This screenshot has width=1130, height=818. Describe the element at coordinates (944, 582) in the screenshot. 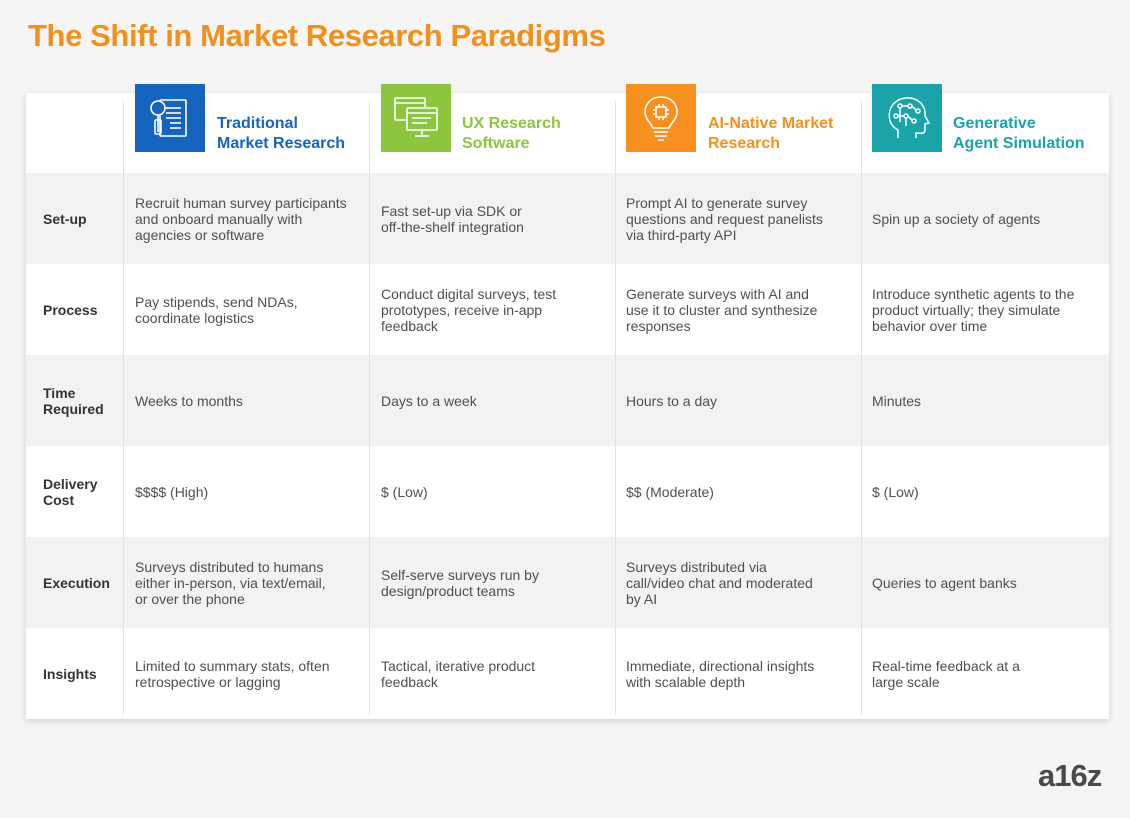

I see `table-cell: Queries to agent banks` at that location.